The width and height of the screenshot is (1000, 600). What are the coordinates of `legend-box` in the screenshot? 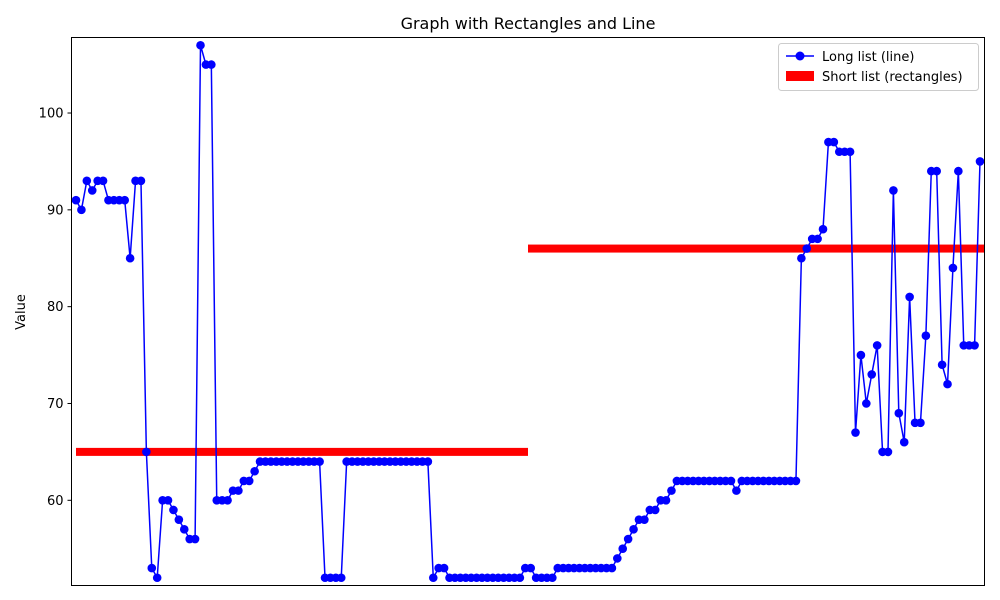 It's located at (878, 67).